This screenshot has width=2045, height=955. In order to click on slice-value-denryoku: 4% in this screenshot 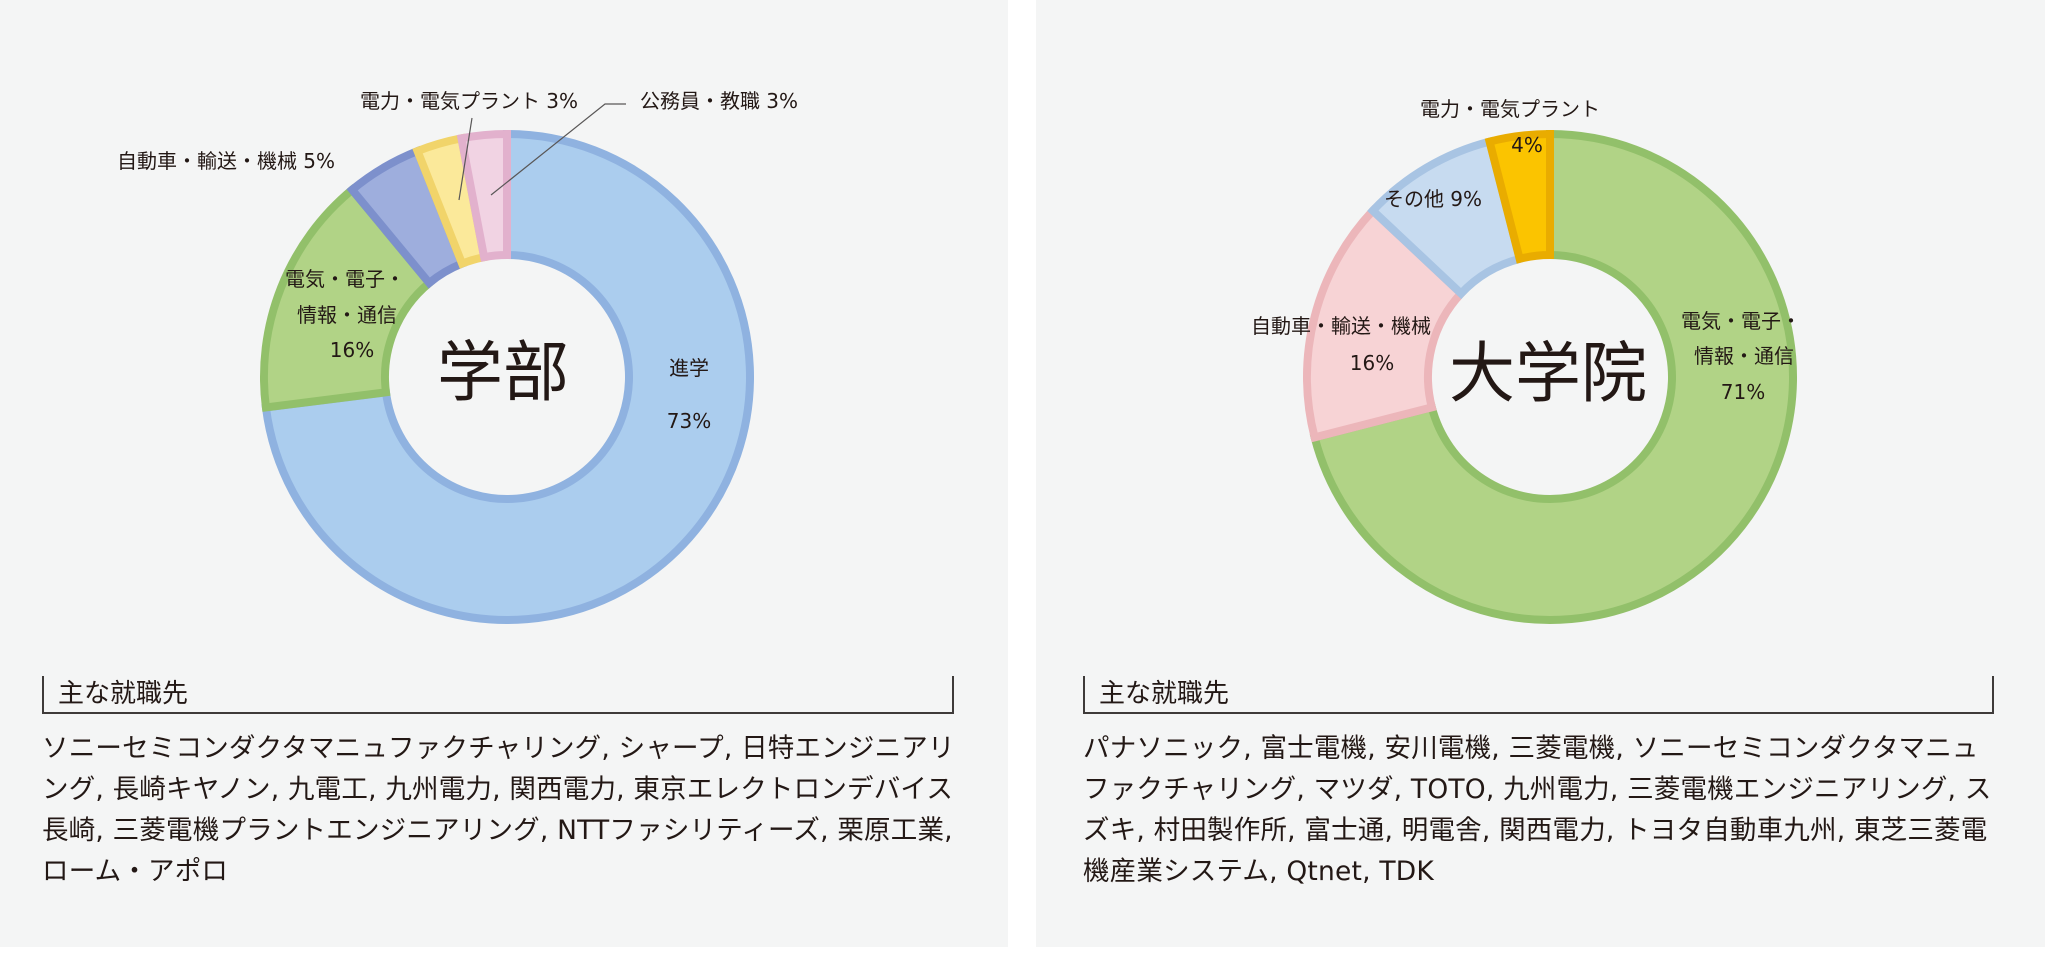, I will do `click(1527, 145)`.